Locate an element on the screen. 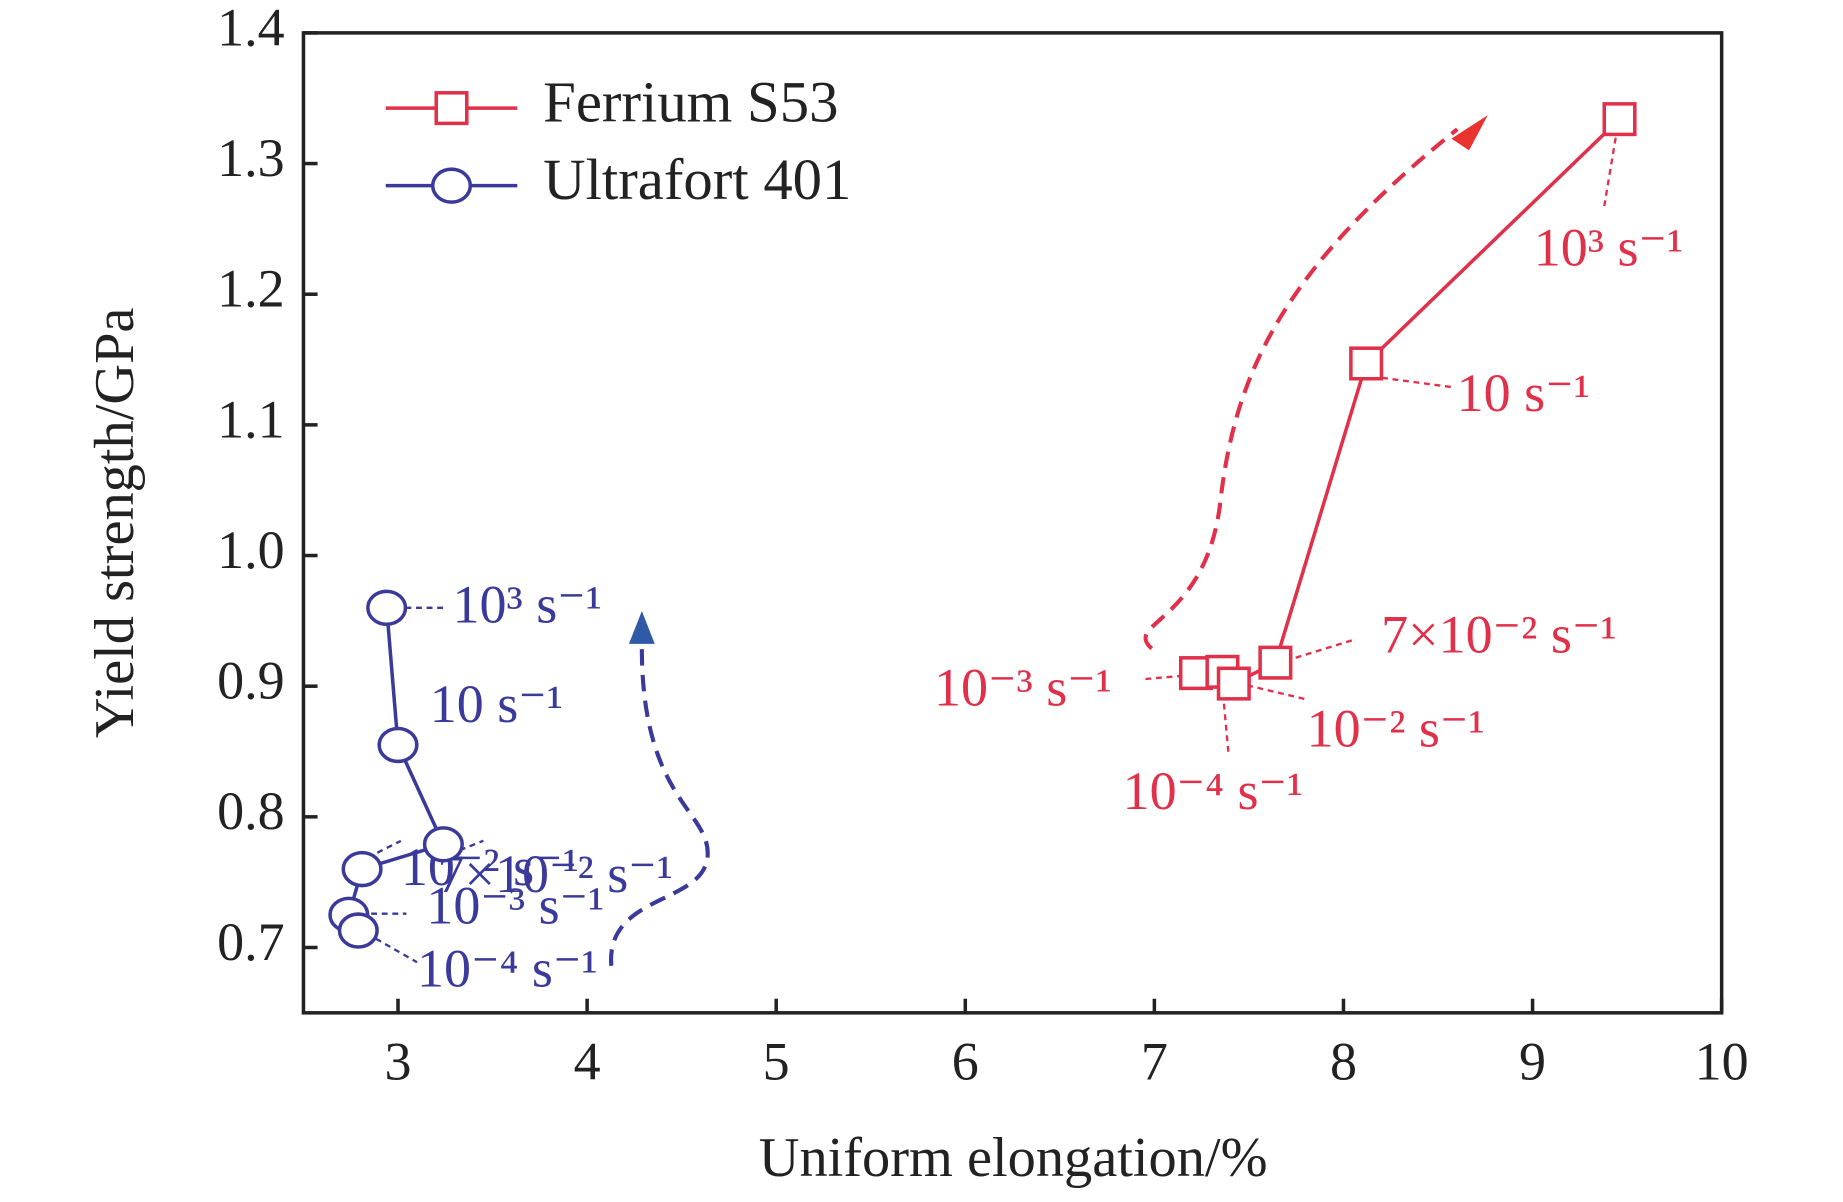 The height and width of the screenshot is (1202, 1843). x-tick-label: 4 is located at coordinates (587, 1061).